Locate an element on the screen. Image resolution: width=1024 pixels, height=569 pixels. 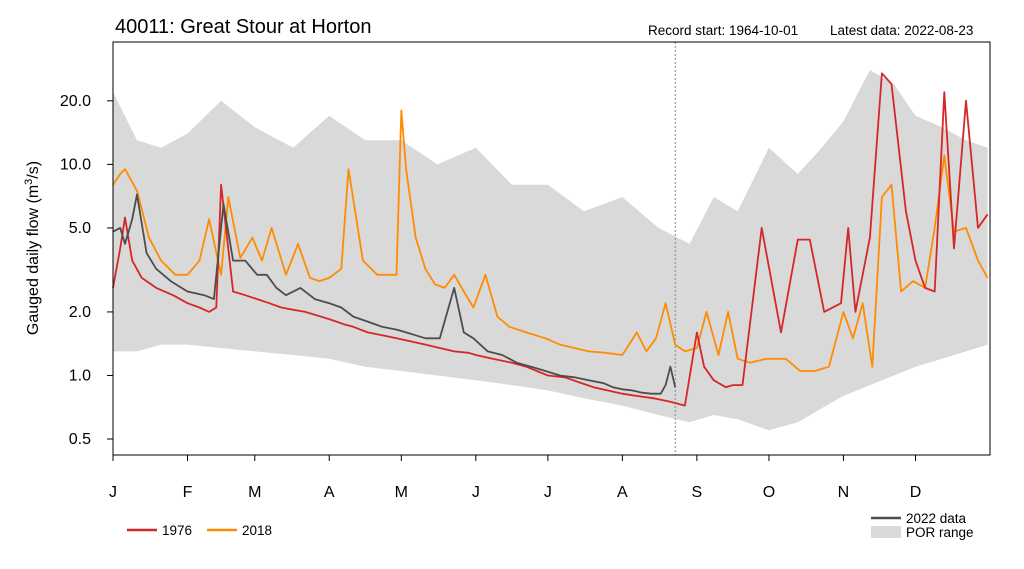
y-tick-label: 0.5 is located at coordinates (80, 439).